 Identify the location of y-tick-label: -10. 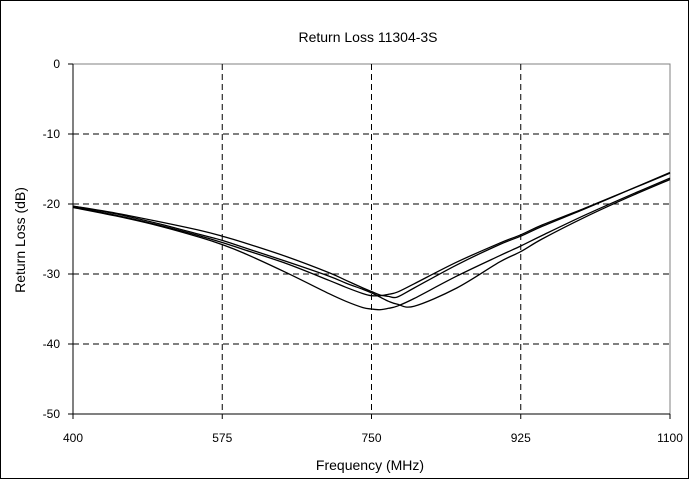
(52, 134).